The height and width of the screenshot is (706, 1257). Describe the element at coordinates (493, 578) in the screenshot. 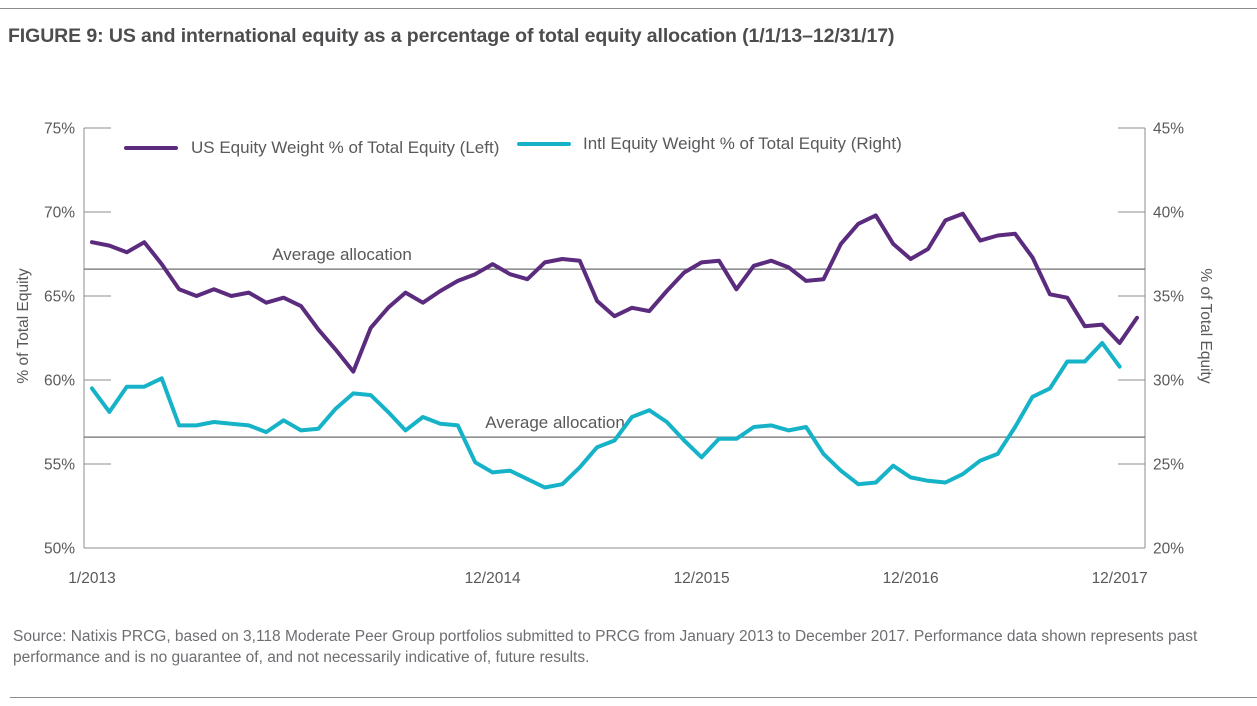

I see `x-tick-label: 12/2014` at that location.